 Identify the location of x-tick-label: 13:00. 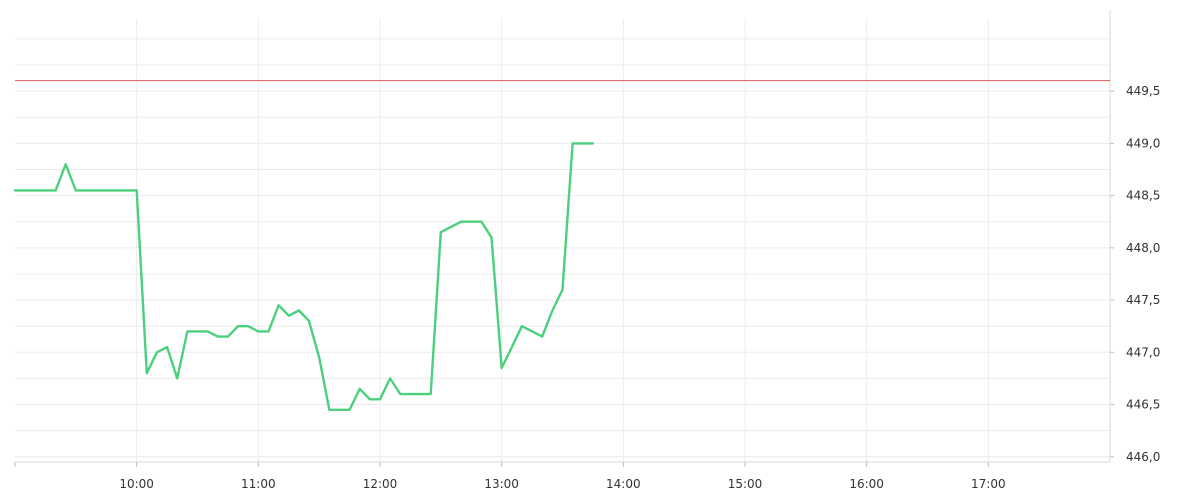
(501, 484).